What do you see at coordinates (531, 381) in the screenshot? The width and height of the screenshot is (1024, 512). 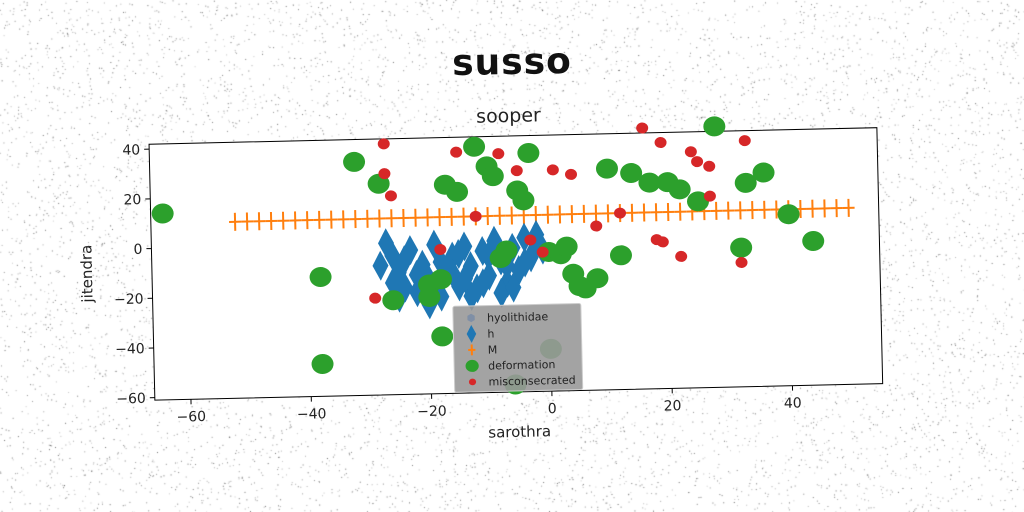 I see `legend-label: misconsecrated` at bounding box center [531, 381].